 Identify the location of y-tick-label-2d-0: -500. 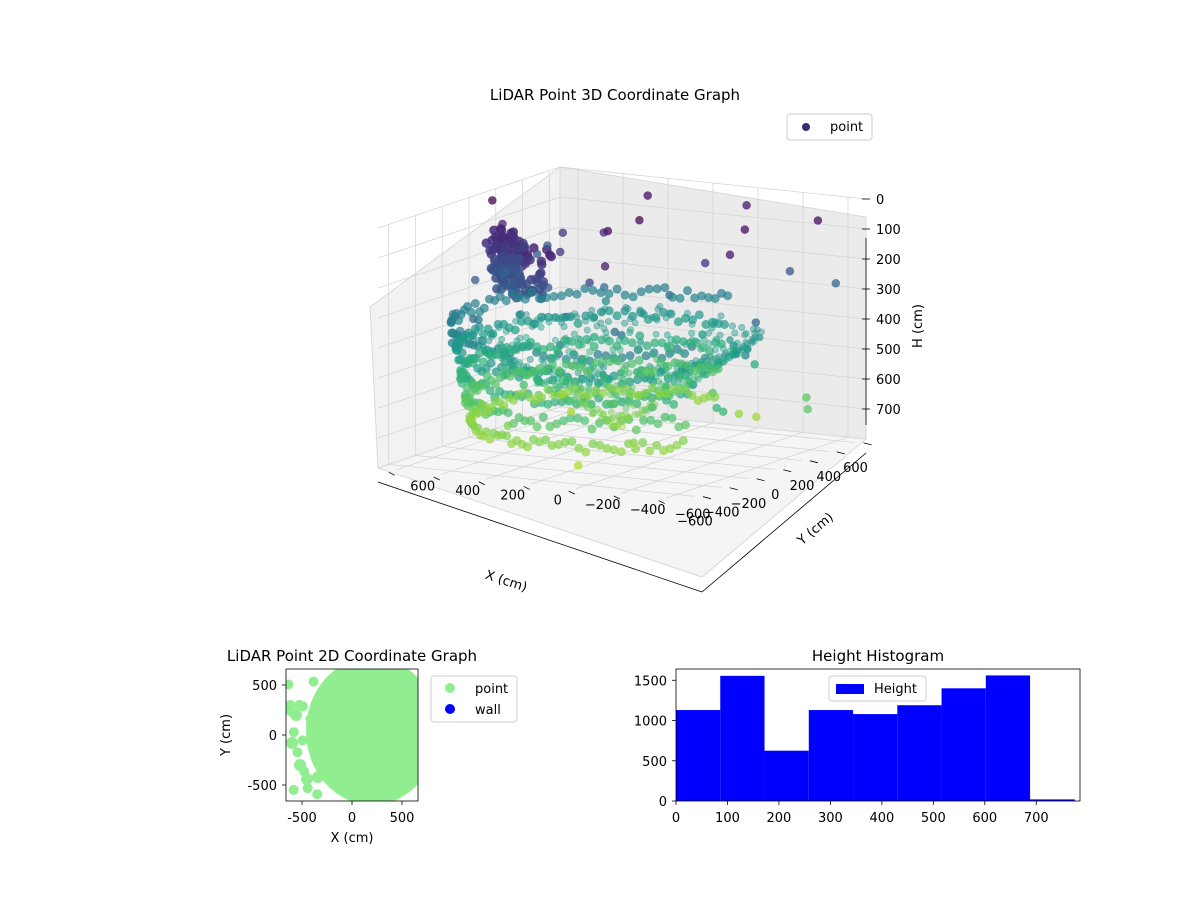
(262, 786).